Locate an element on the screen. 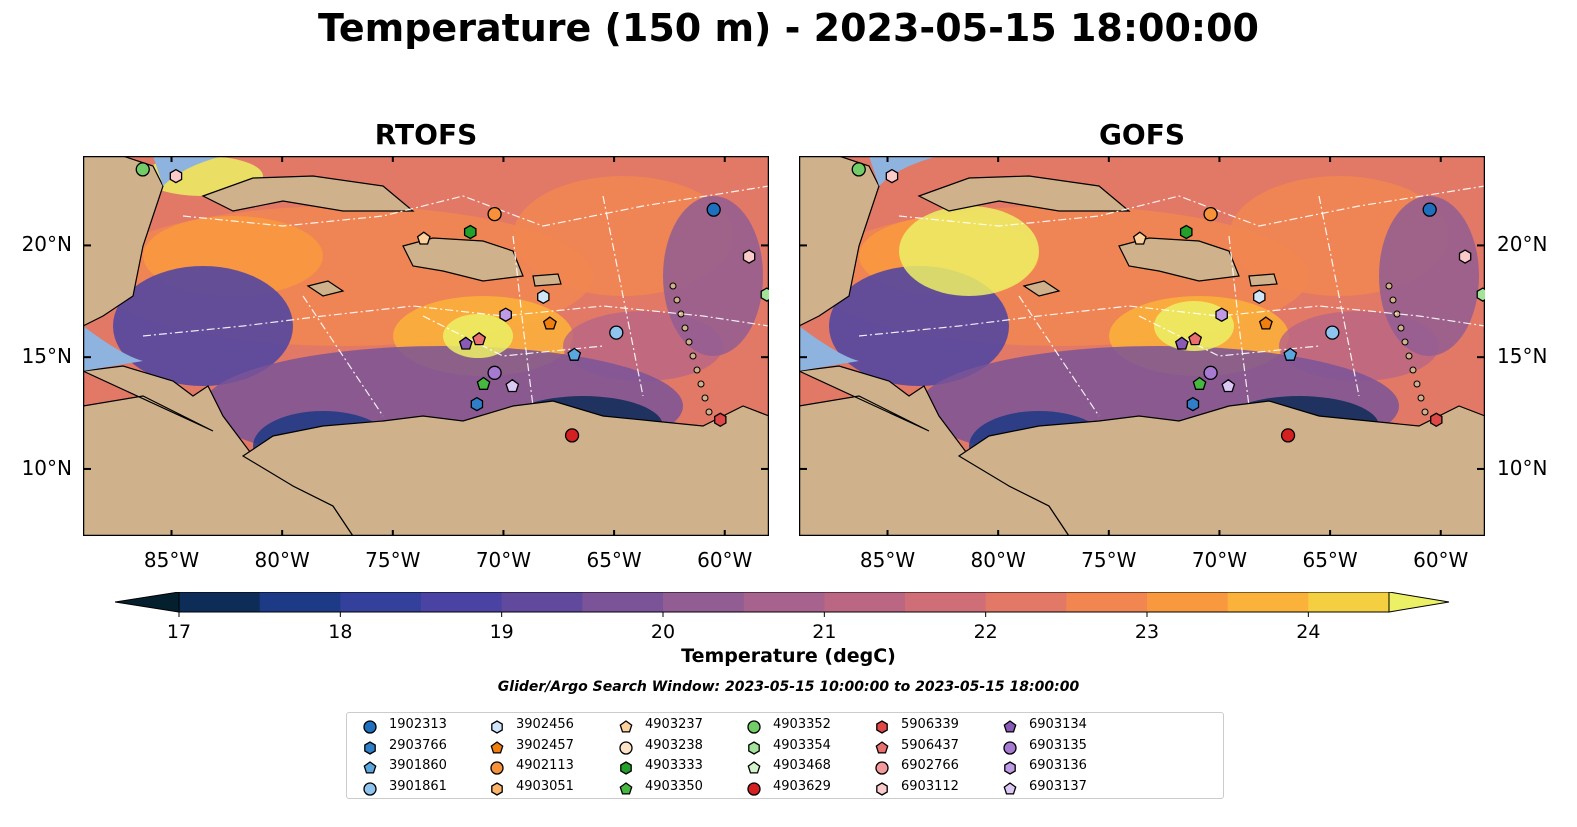 The height and width of the screenshot is (827, 1577). land-yucatan-mexico is located at coordinates (123, 241).